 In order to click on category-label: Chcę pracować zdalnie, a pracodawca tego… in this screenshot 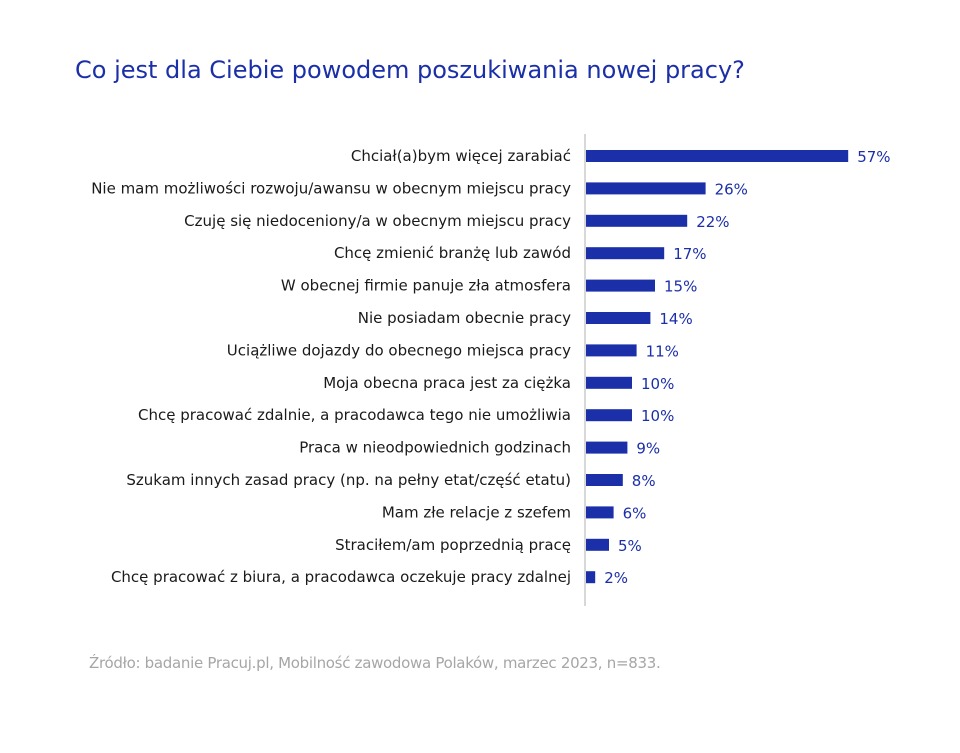, I will do `click(354, 415)`.